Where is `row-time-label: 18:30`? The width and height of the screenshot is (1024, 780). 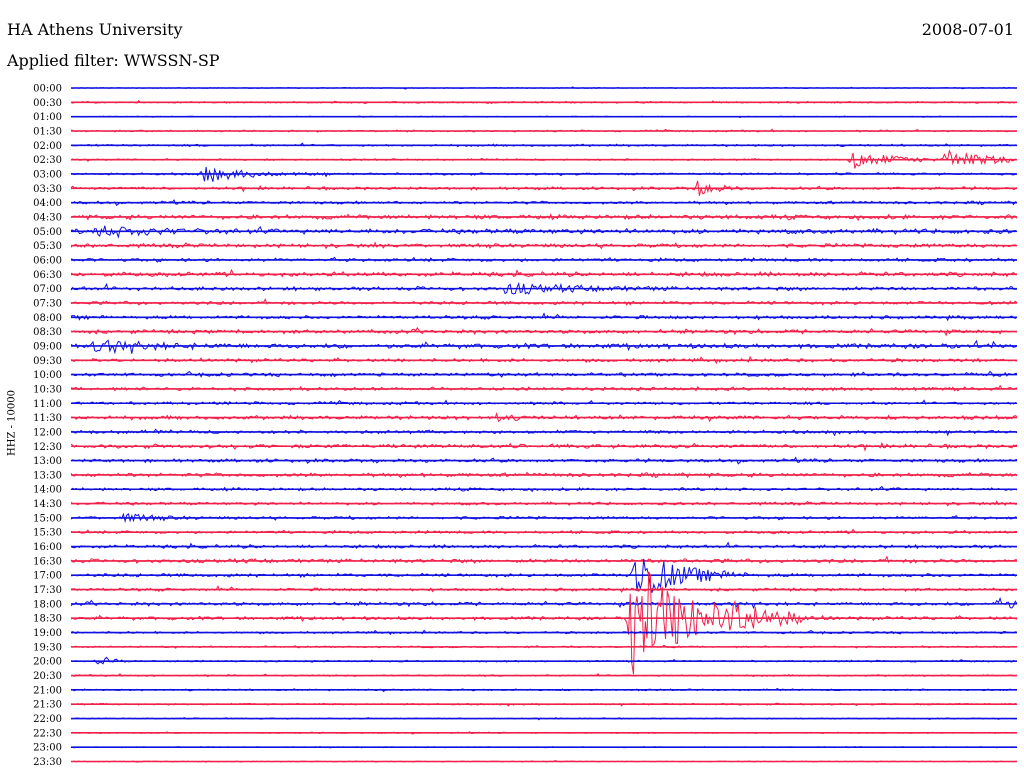
row-time-label: 18:30 is located at coordinates (47, 619).